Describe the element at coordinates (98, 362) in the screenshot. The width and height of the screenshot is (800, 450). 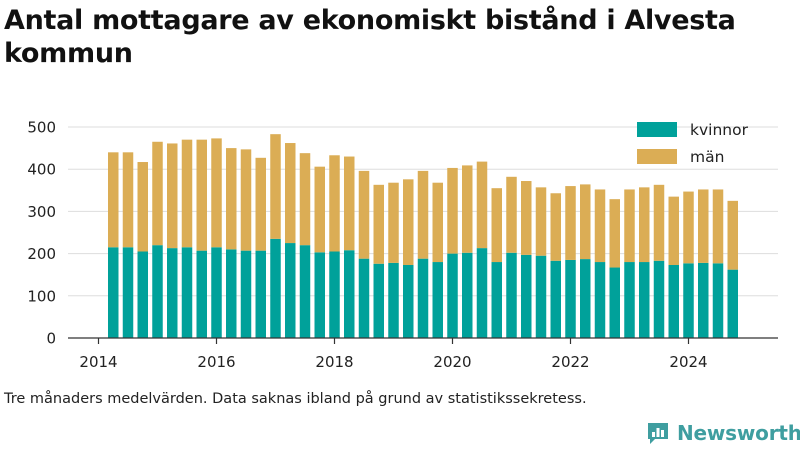
I see `x-tick-label: 2014` at that location.